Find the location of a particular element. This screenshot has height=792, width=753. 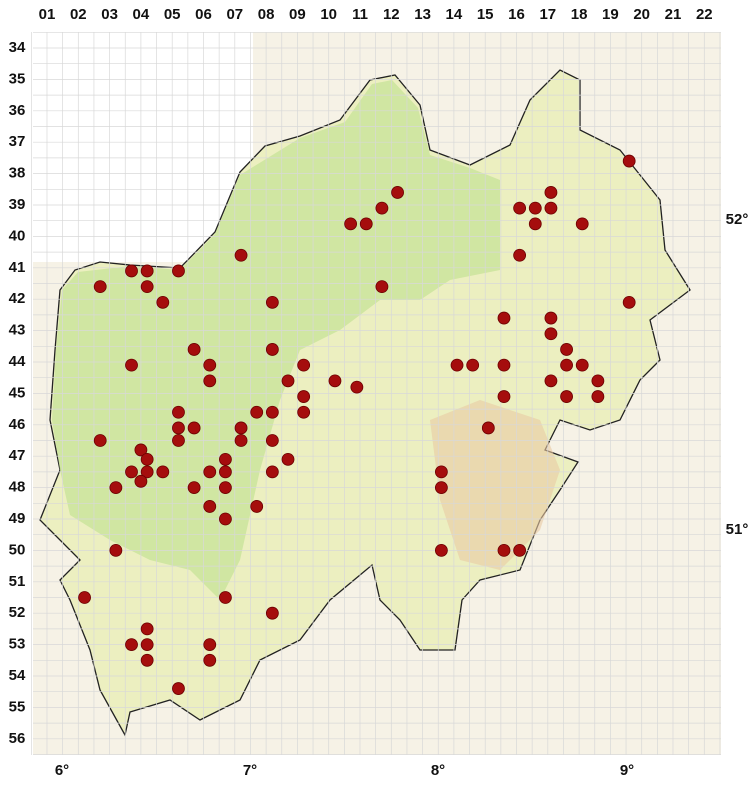

row-label: 35 is located at coordinates (17, 78).